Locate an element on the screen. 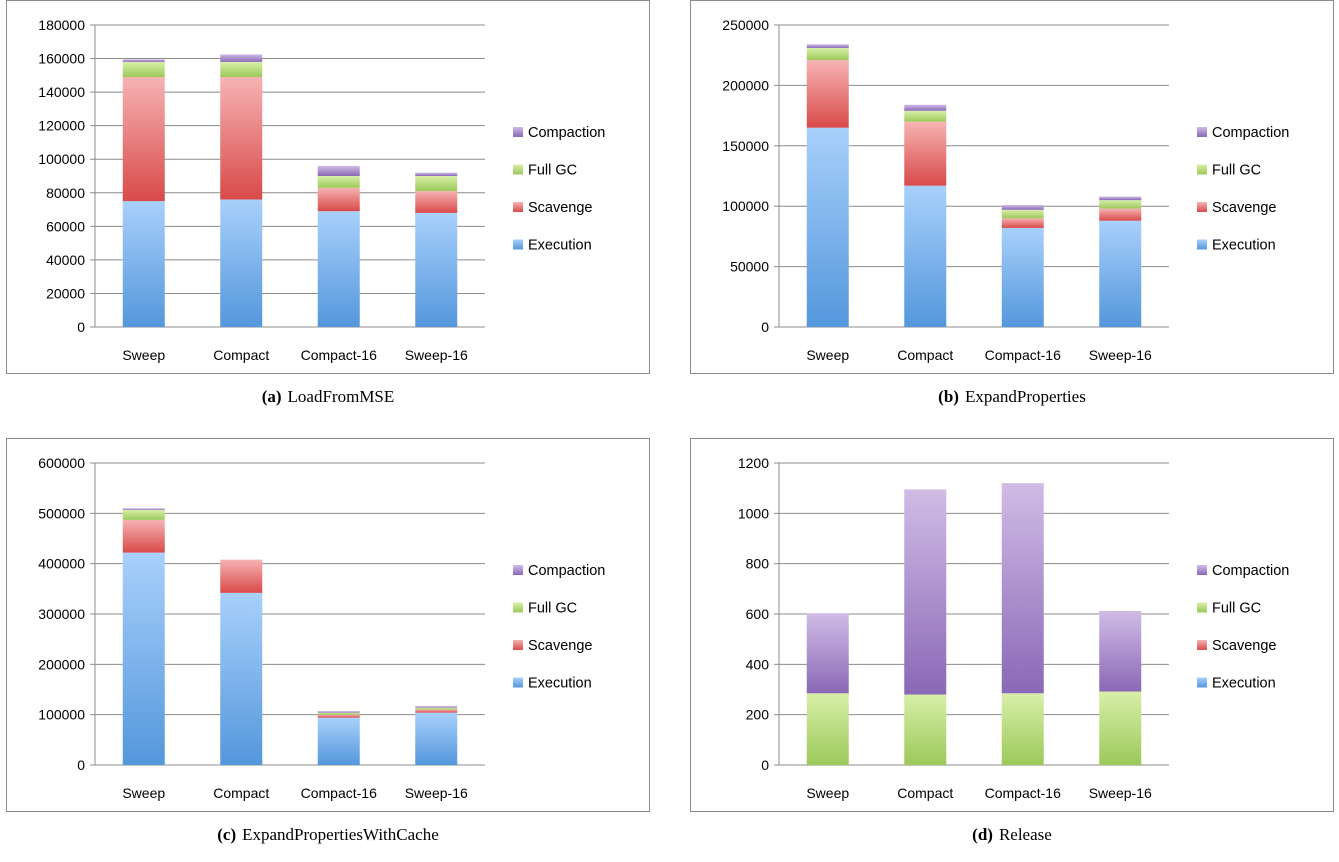 Image resolution: width=1339 pixels, height=862 pixels. chart-caption: (c) ExpandPropertiesWithCache is located at coordinates (328, 835).